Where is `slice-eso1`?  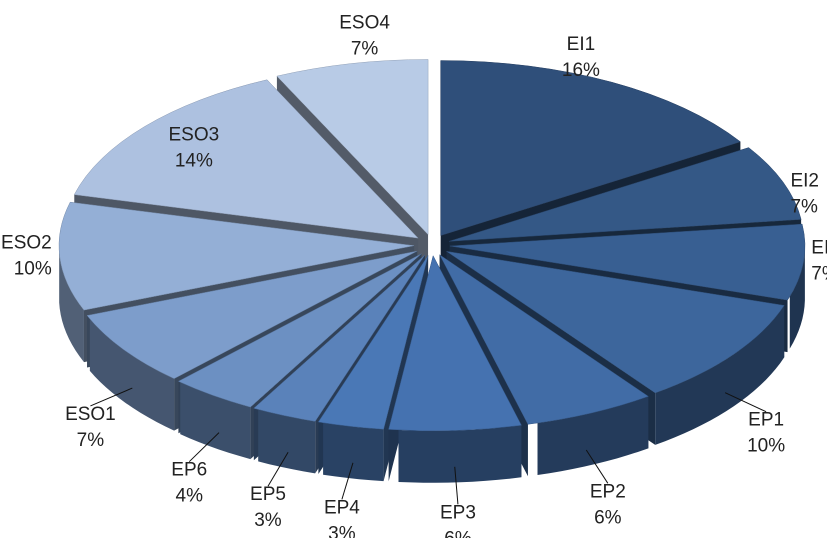 slice-eso1 is located at coordinates (252, 314).